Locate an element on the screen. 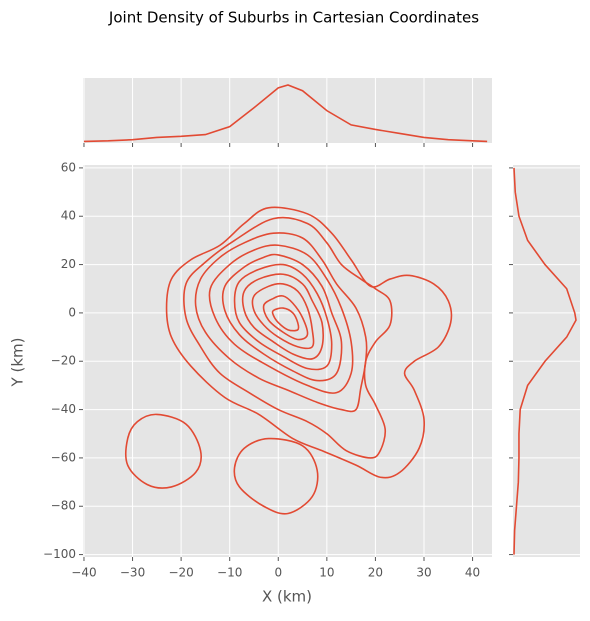  marginal-x-density is located at coordinates (285, 113).